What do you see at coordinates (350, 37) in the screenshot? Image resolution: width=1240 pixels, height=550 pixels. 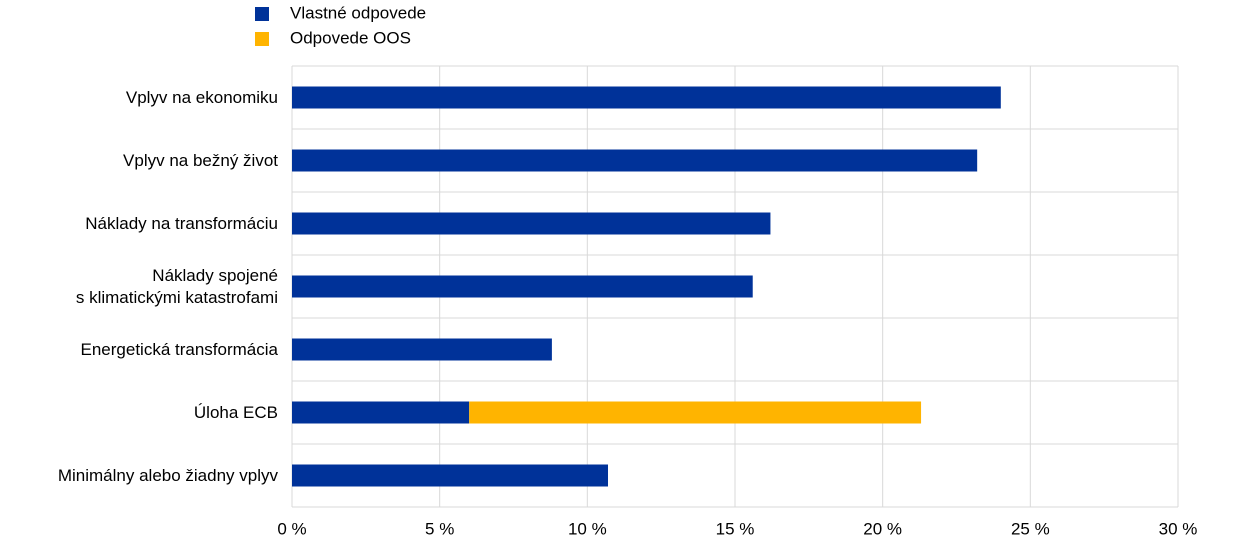 I see `legend-label: Odpovede OOS` at bounding box center [350, 37].